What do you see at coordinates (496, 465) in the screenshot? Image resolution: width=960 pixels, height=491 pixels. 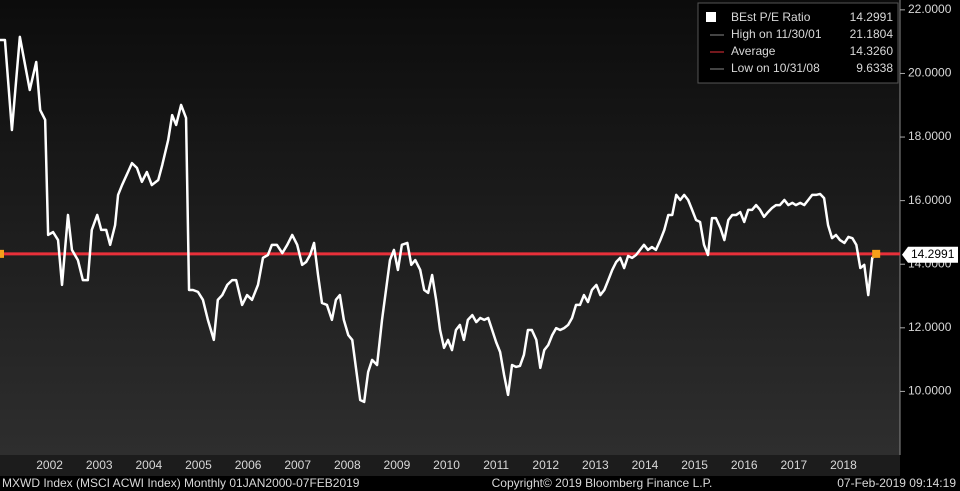 I see `x-tick-label: 2011` at bounding box center [496, 465].